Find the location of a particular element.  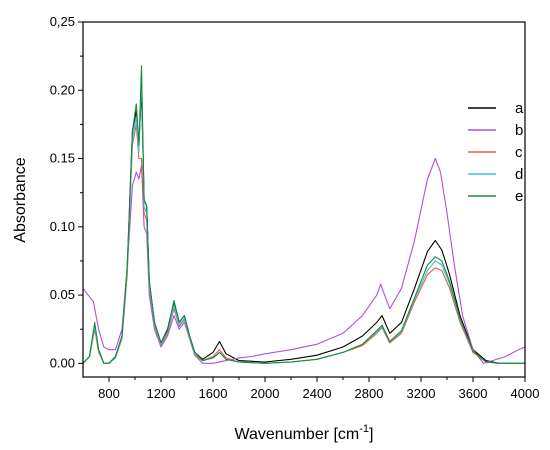

x-tick-label: 800 is located at coordinates (109, 393).